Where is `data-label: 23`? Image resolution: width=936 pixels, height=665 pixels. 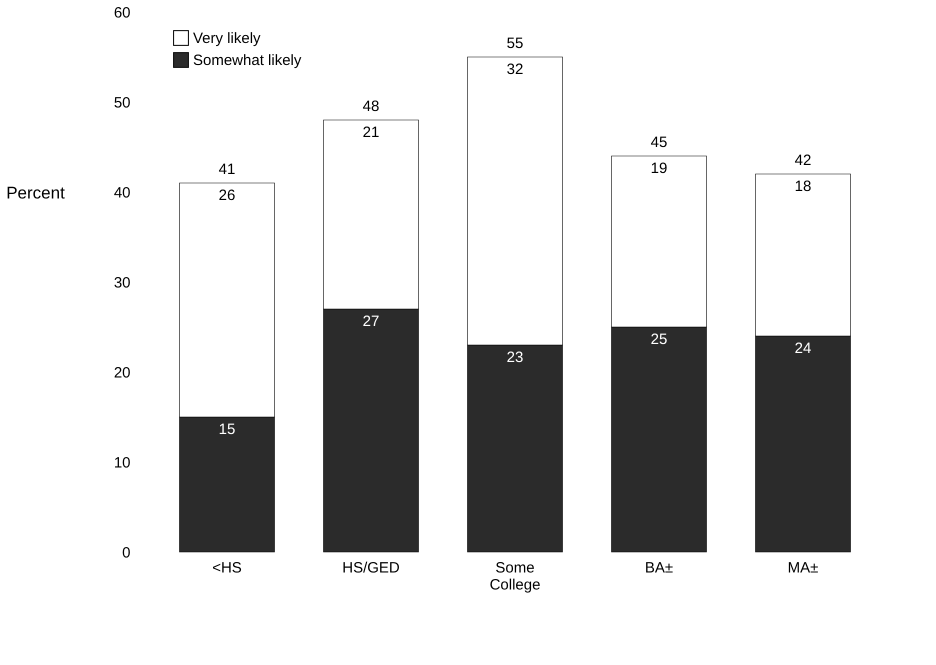 data-label: 23 is located at coordinates (515, 357).